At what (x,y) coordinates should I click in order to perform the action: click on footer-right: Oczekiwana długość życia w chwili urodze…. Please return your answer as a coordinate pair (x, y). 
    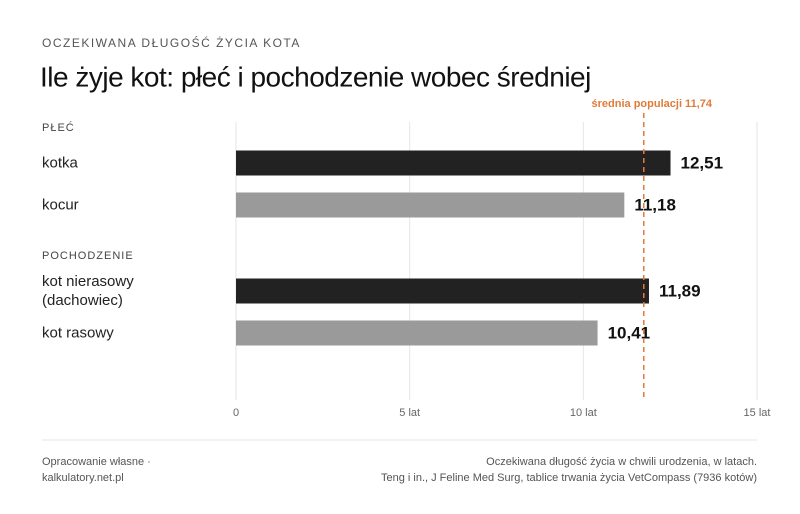
    Looking at the image, I should click on (621, 462).